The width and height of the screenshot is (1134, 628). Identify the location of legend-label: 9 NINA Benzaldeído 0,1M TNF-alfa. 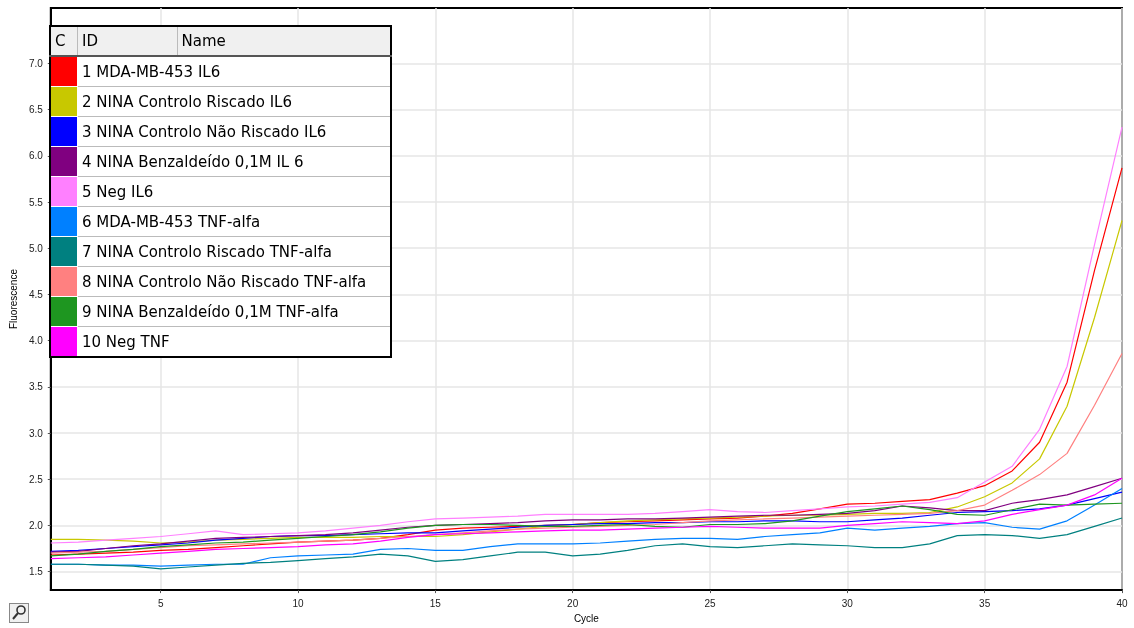
(234, 311).